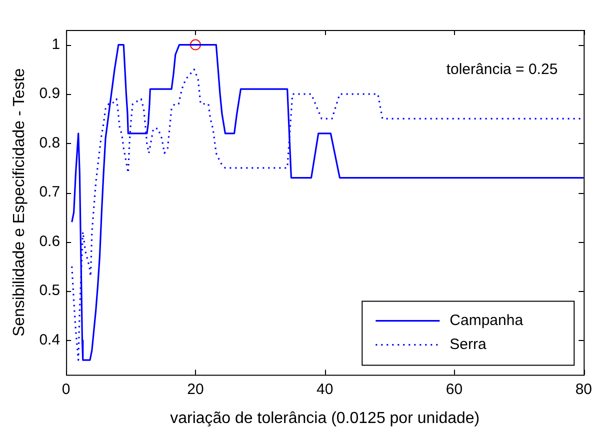 Image resolution: width=598 pixels, height=438 pixels. I want to click on annotation: tolerância = 0.25, so click(502, 69).